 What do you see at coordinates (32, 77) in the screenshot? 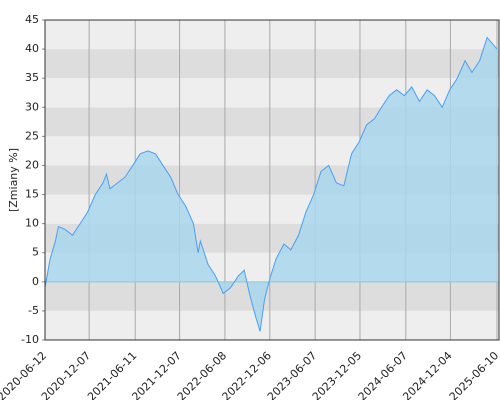
I see `y-tick-label: 35` at bounding box center [32, 77].